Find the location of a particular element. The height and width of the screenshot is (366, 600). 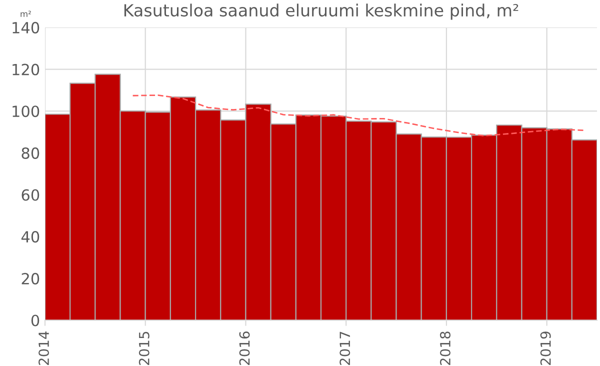

y-tick-label: 20 is located at coordinates (31, 278).